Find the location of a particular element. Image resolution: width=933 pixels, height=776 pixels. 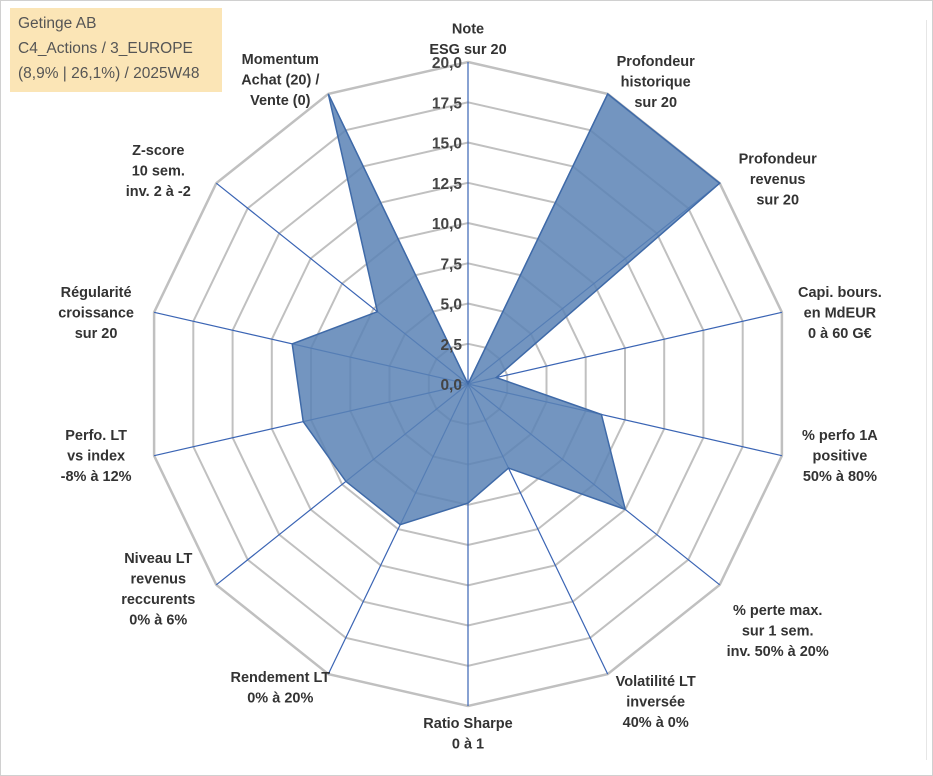

axis-label-5: sur 1 sem. is located at coordinates (778, 631).